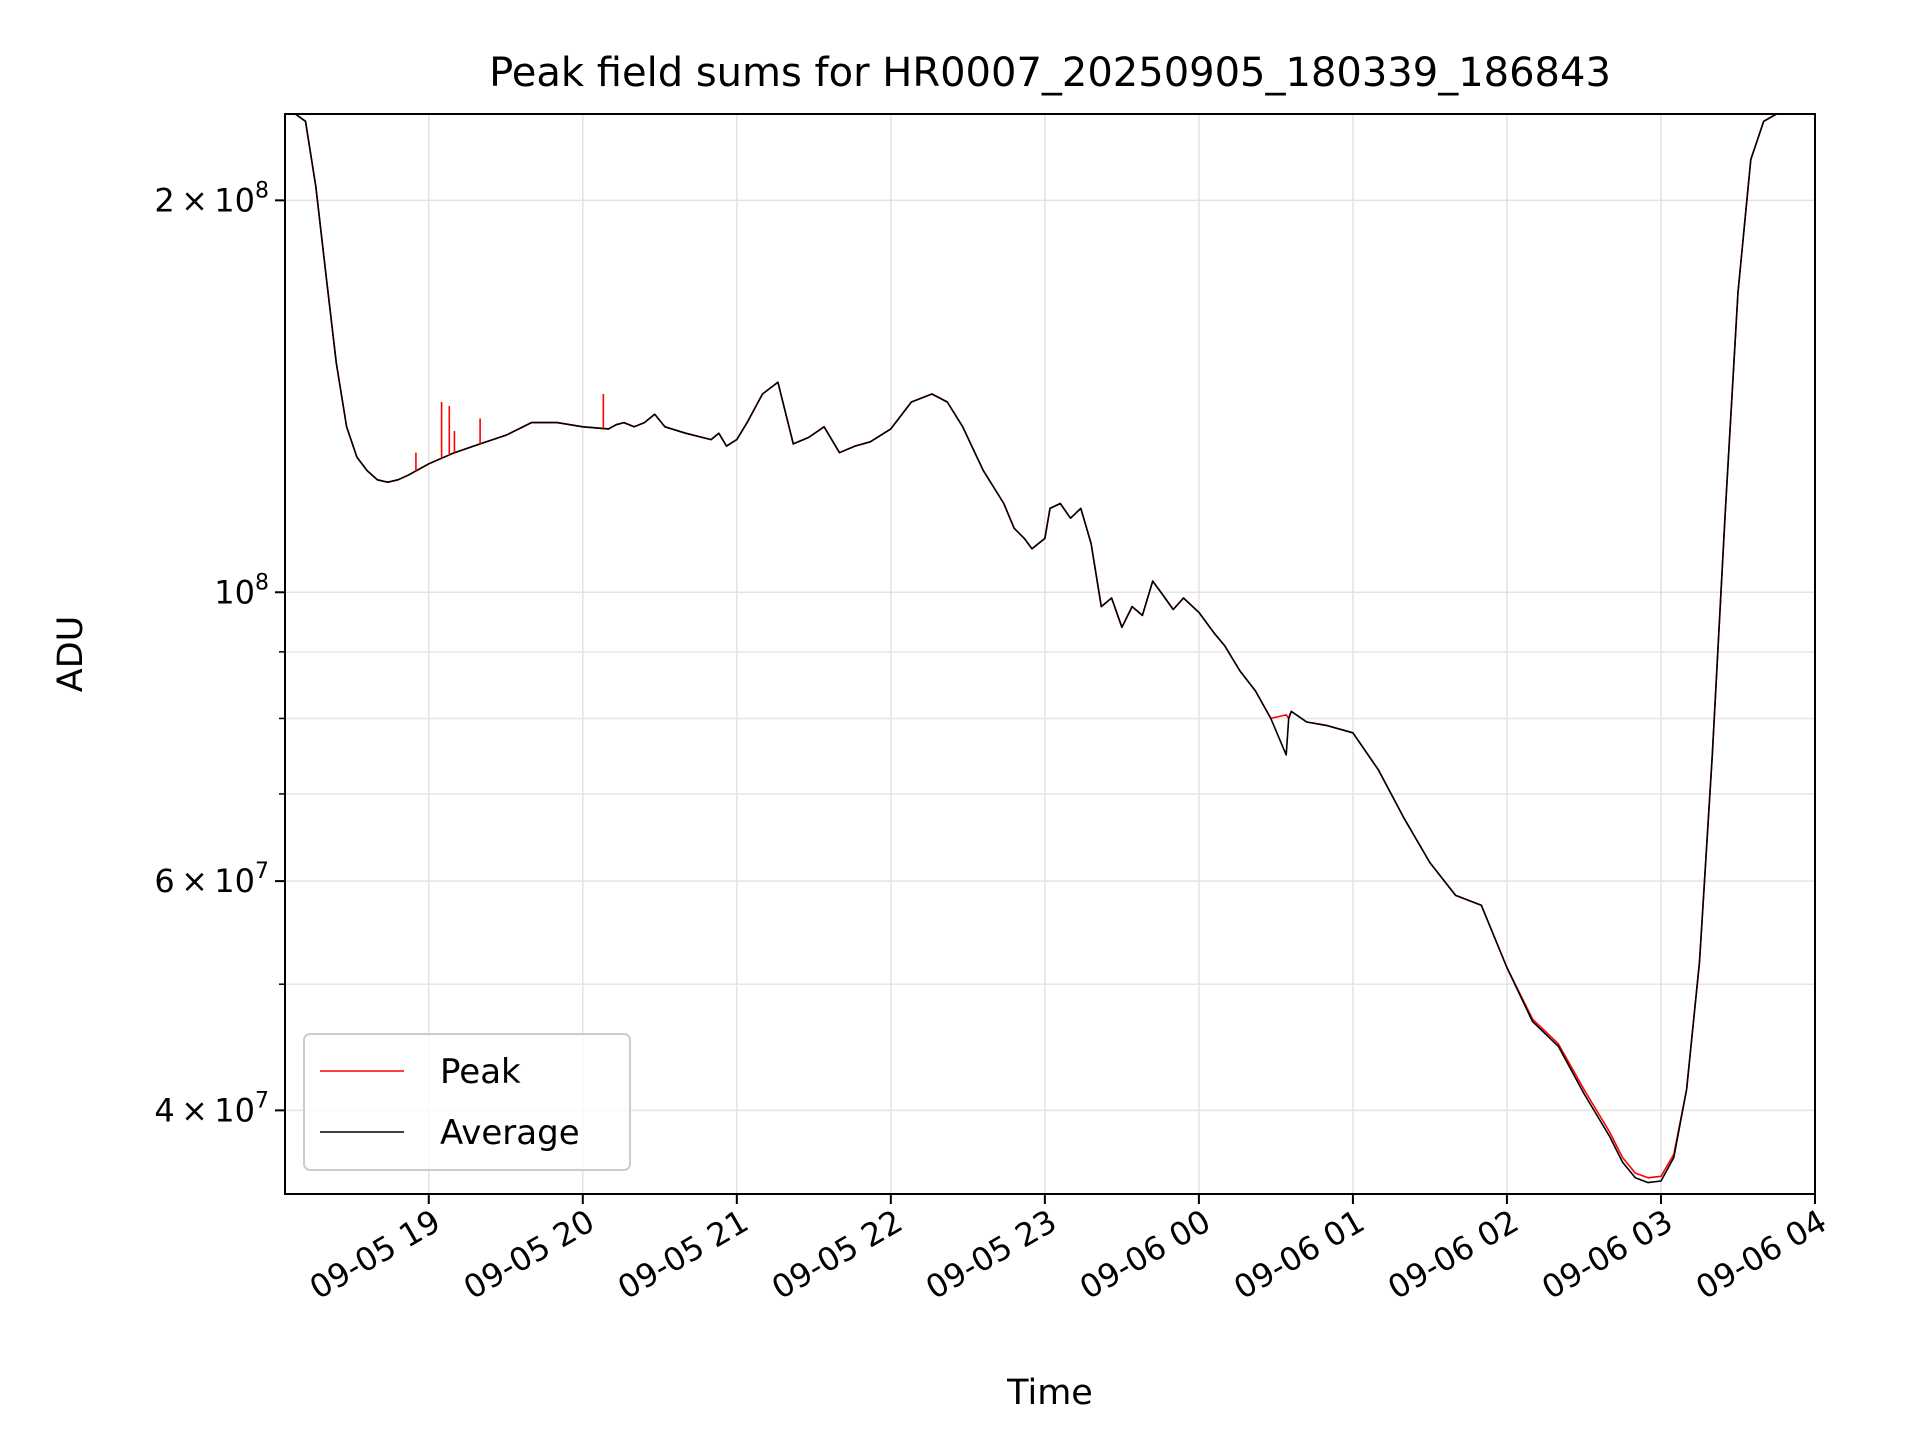  I want to click on legend-box, so click(467, 1102).